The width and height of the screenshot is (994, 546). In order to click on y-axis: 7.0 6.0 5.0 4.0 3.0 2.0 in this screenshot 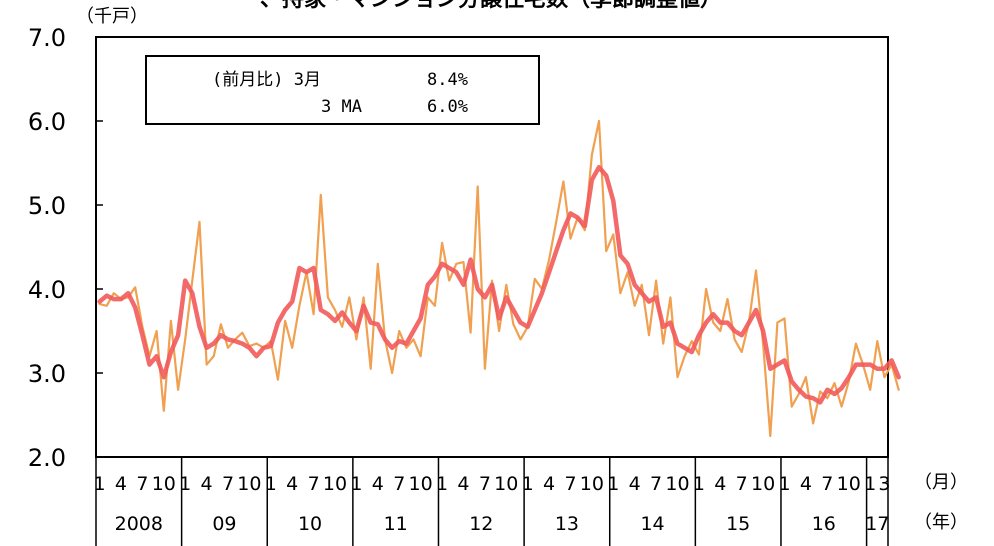, I will do `click(65, 248)`.